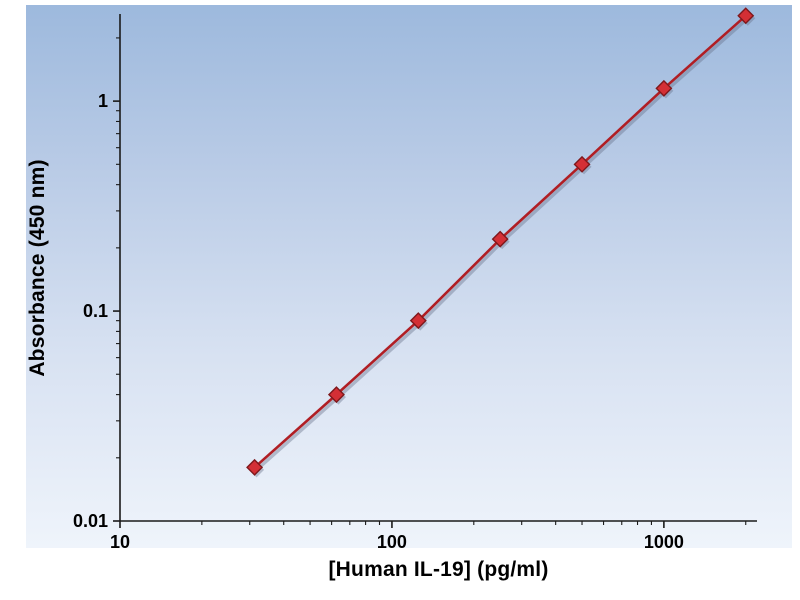 The image size is (800, 600). What do you see at coordinates (120, 542) in the screenshot?
I see `x-tick-label: 10` at bounding box center [120, 542].